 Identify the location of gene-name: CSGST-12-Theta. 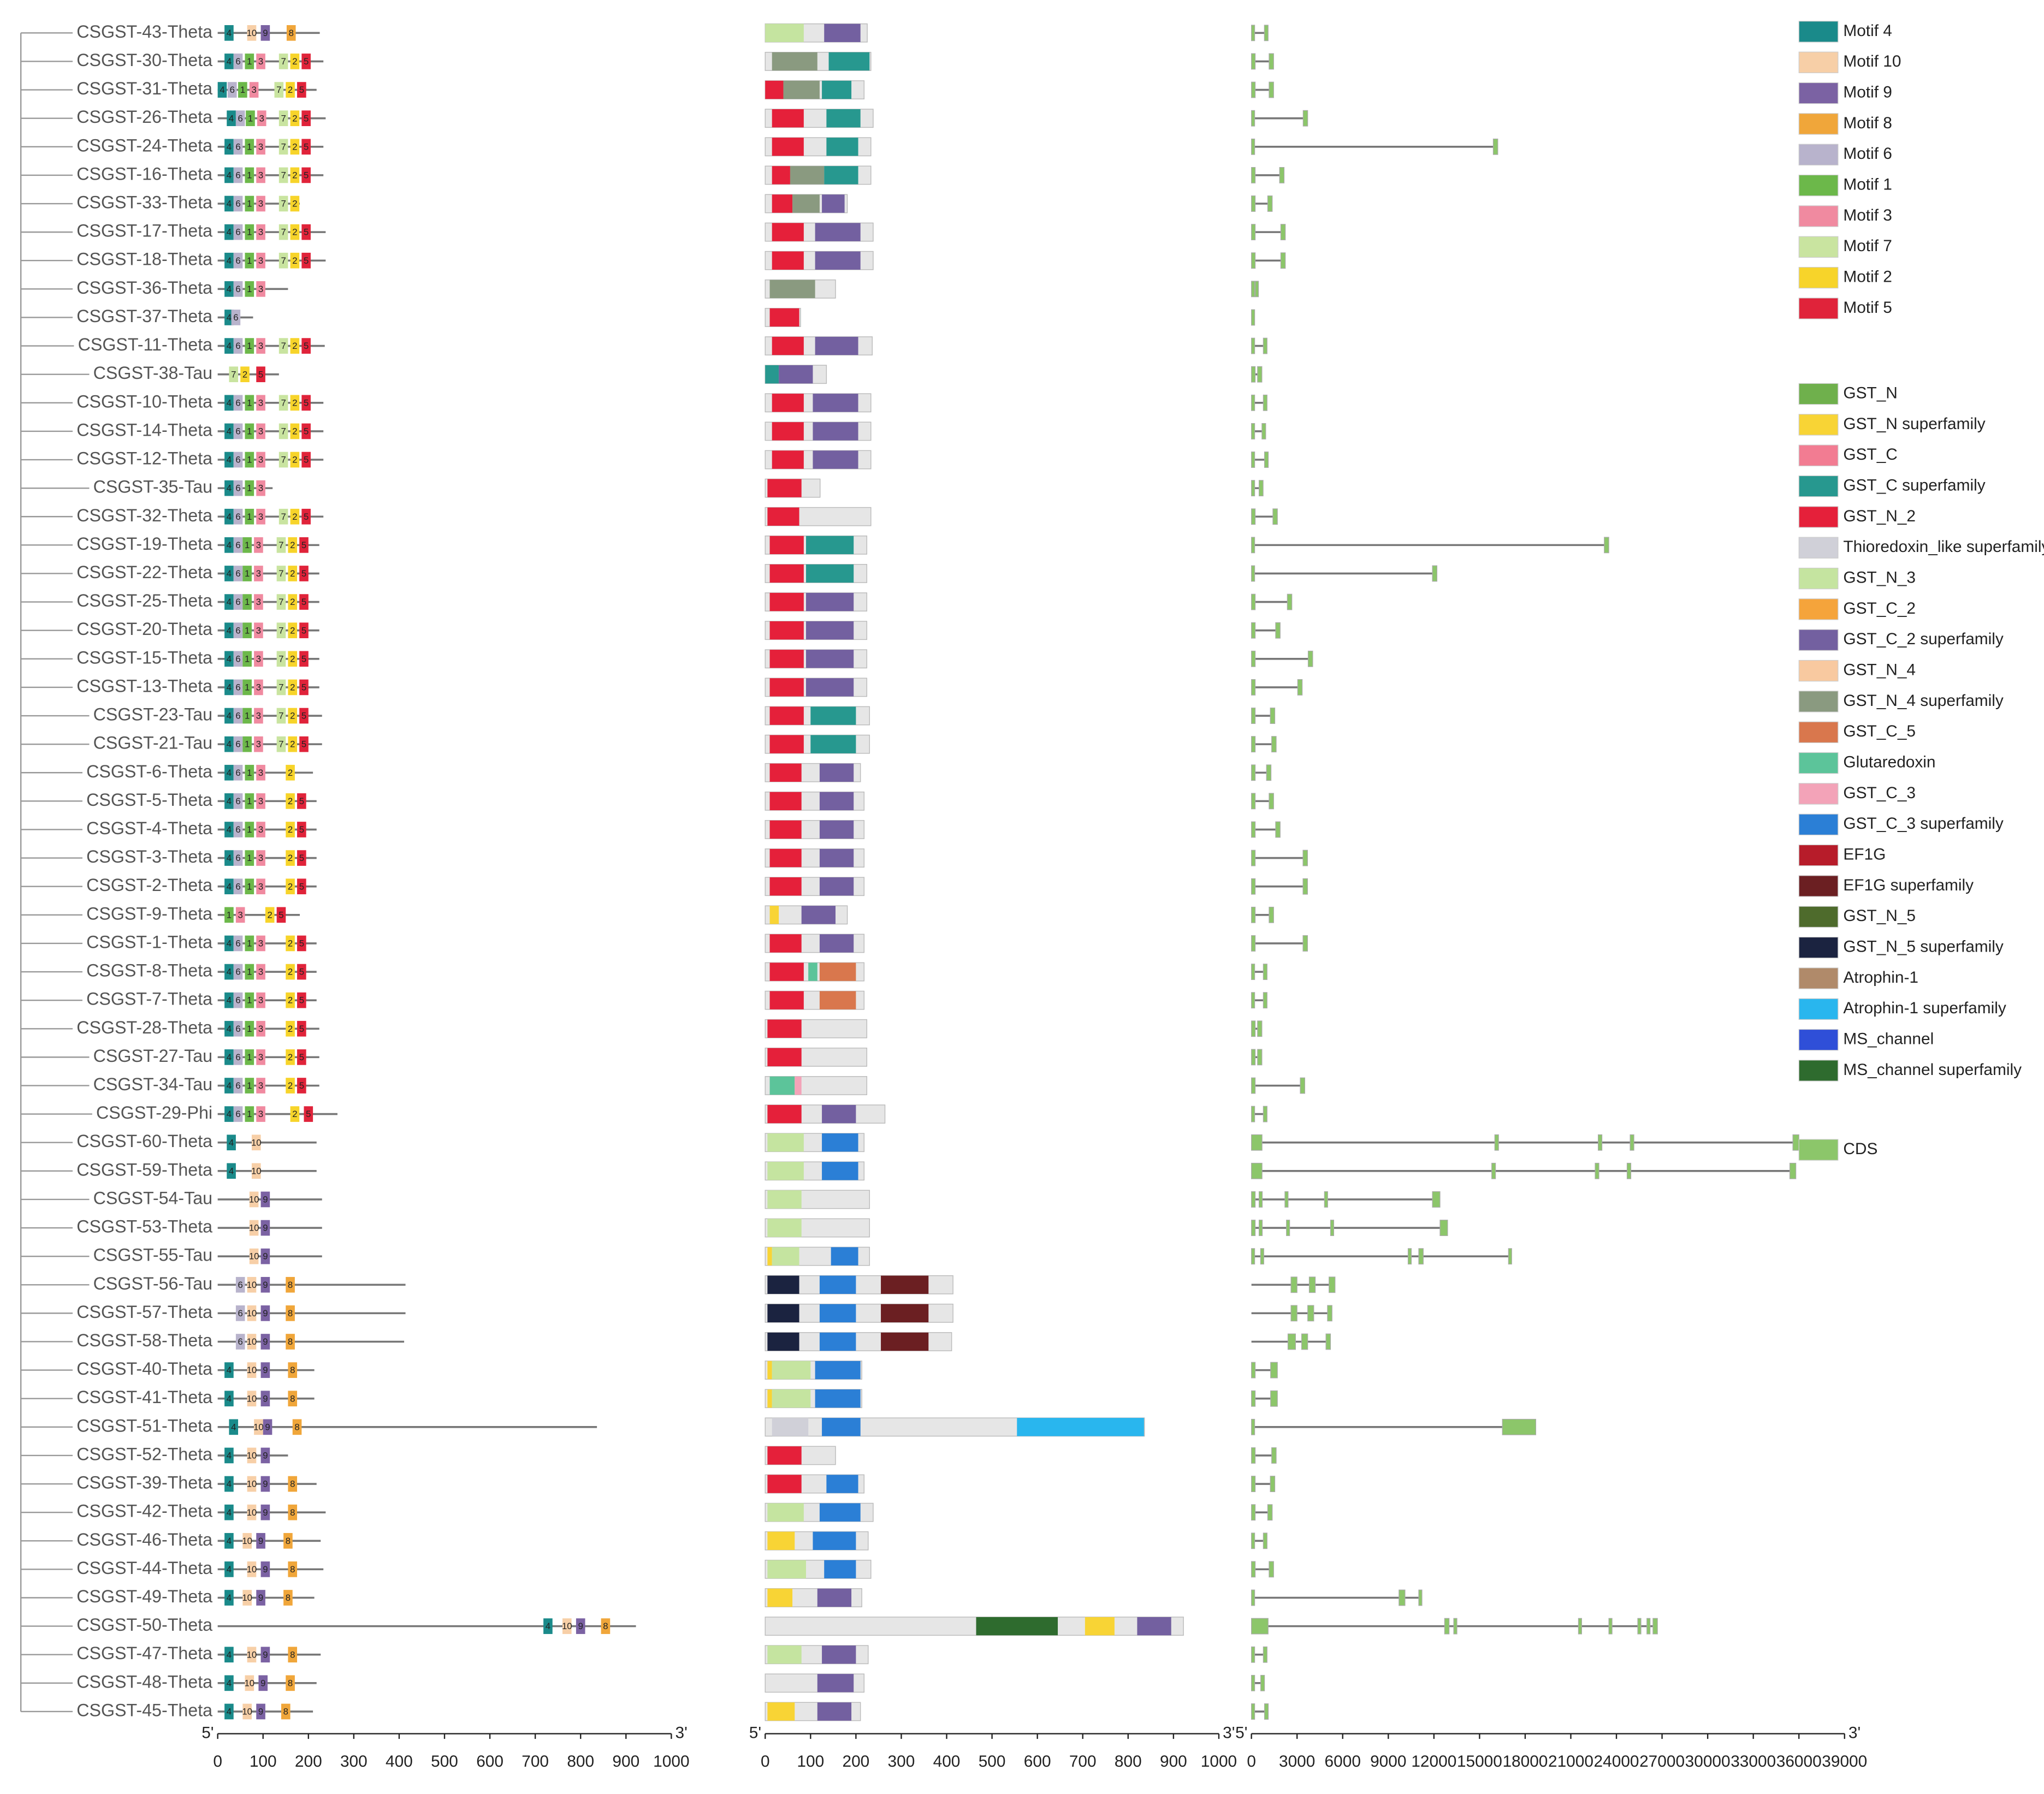
(144, 458).